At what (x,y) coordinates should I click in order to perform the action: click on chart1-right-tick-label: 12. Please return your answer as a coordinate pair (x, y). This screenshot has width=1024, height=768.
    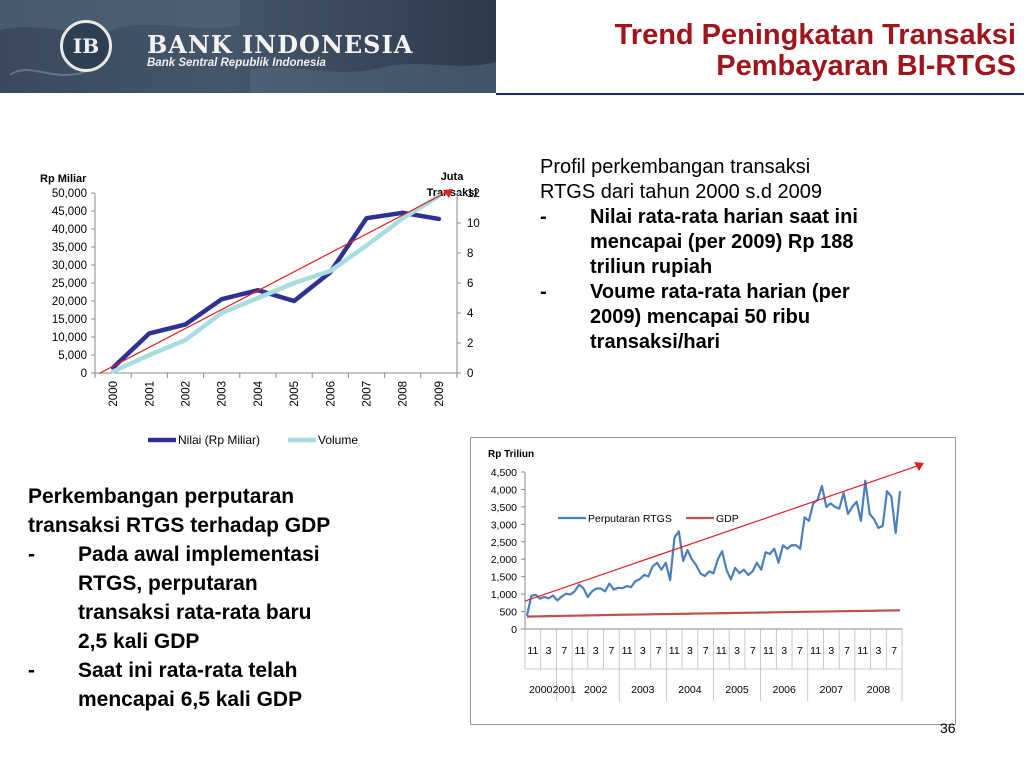
    Looking at the image, I should click on (473, 194).